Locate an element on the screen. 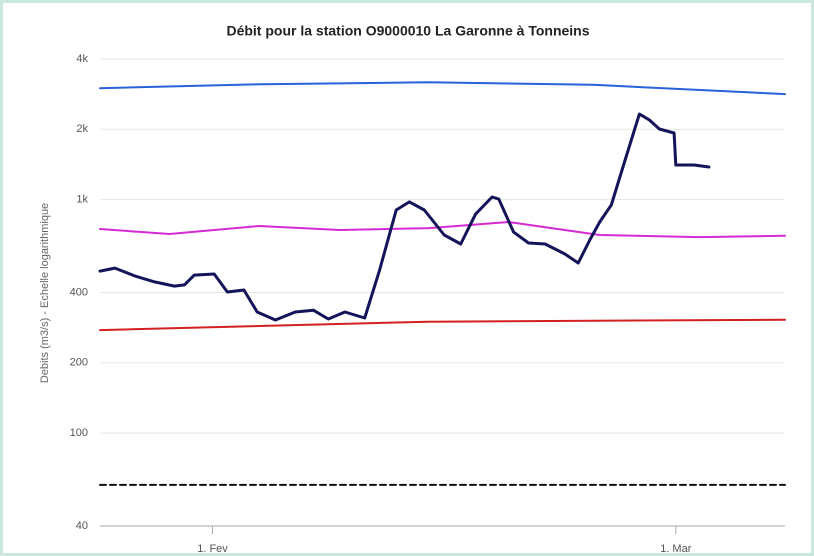 Image resolution: width=814 pixels, height=556 pixels. y-tick-label: 2k is located at coordinates (82, 129).